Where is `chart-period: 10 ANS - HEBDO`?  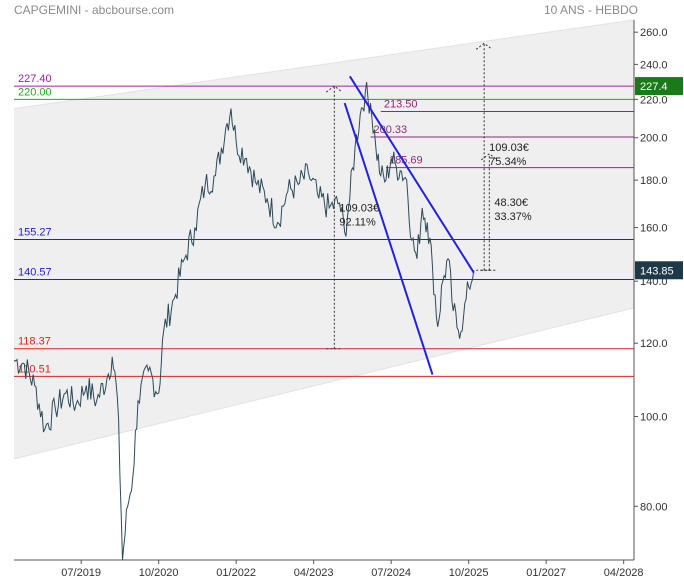
chart-period: 10 ANS - HEBDO is located at coordinates (590, 10).